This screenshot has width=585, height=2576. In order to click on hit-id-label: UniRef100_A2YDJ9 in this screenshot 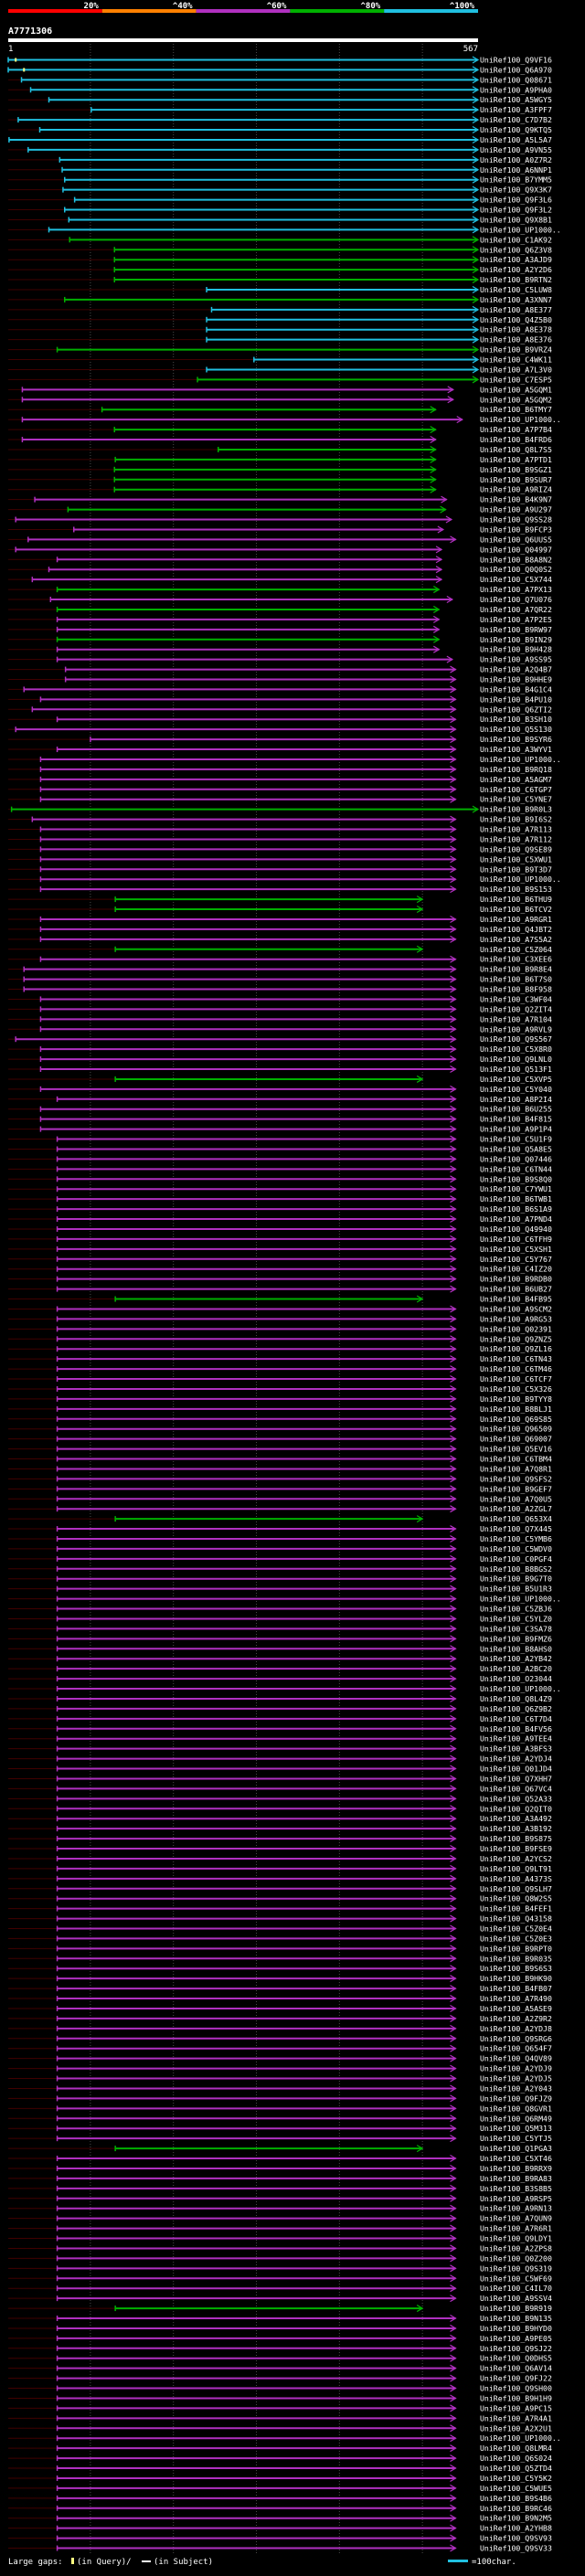, I will do `click(516, 2068)`.